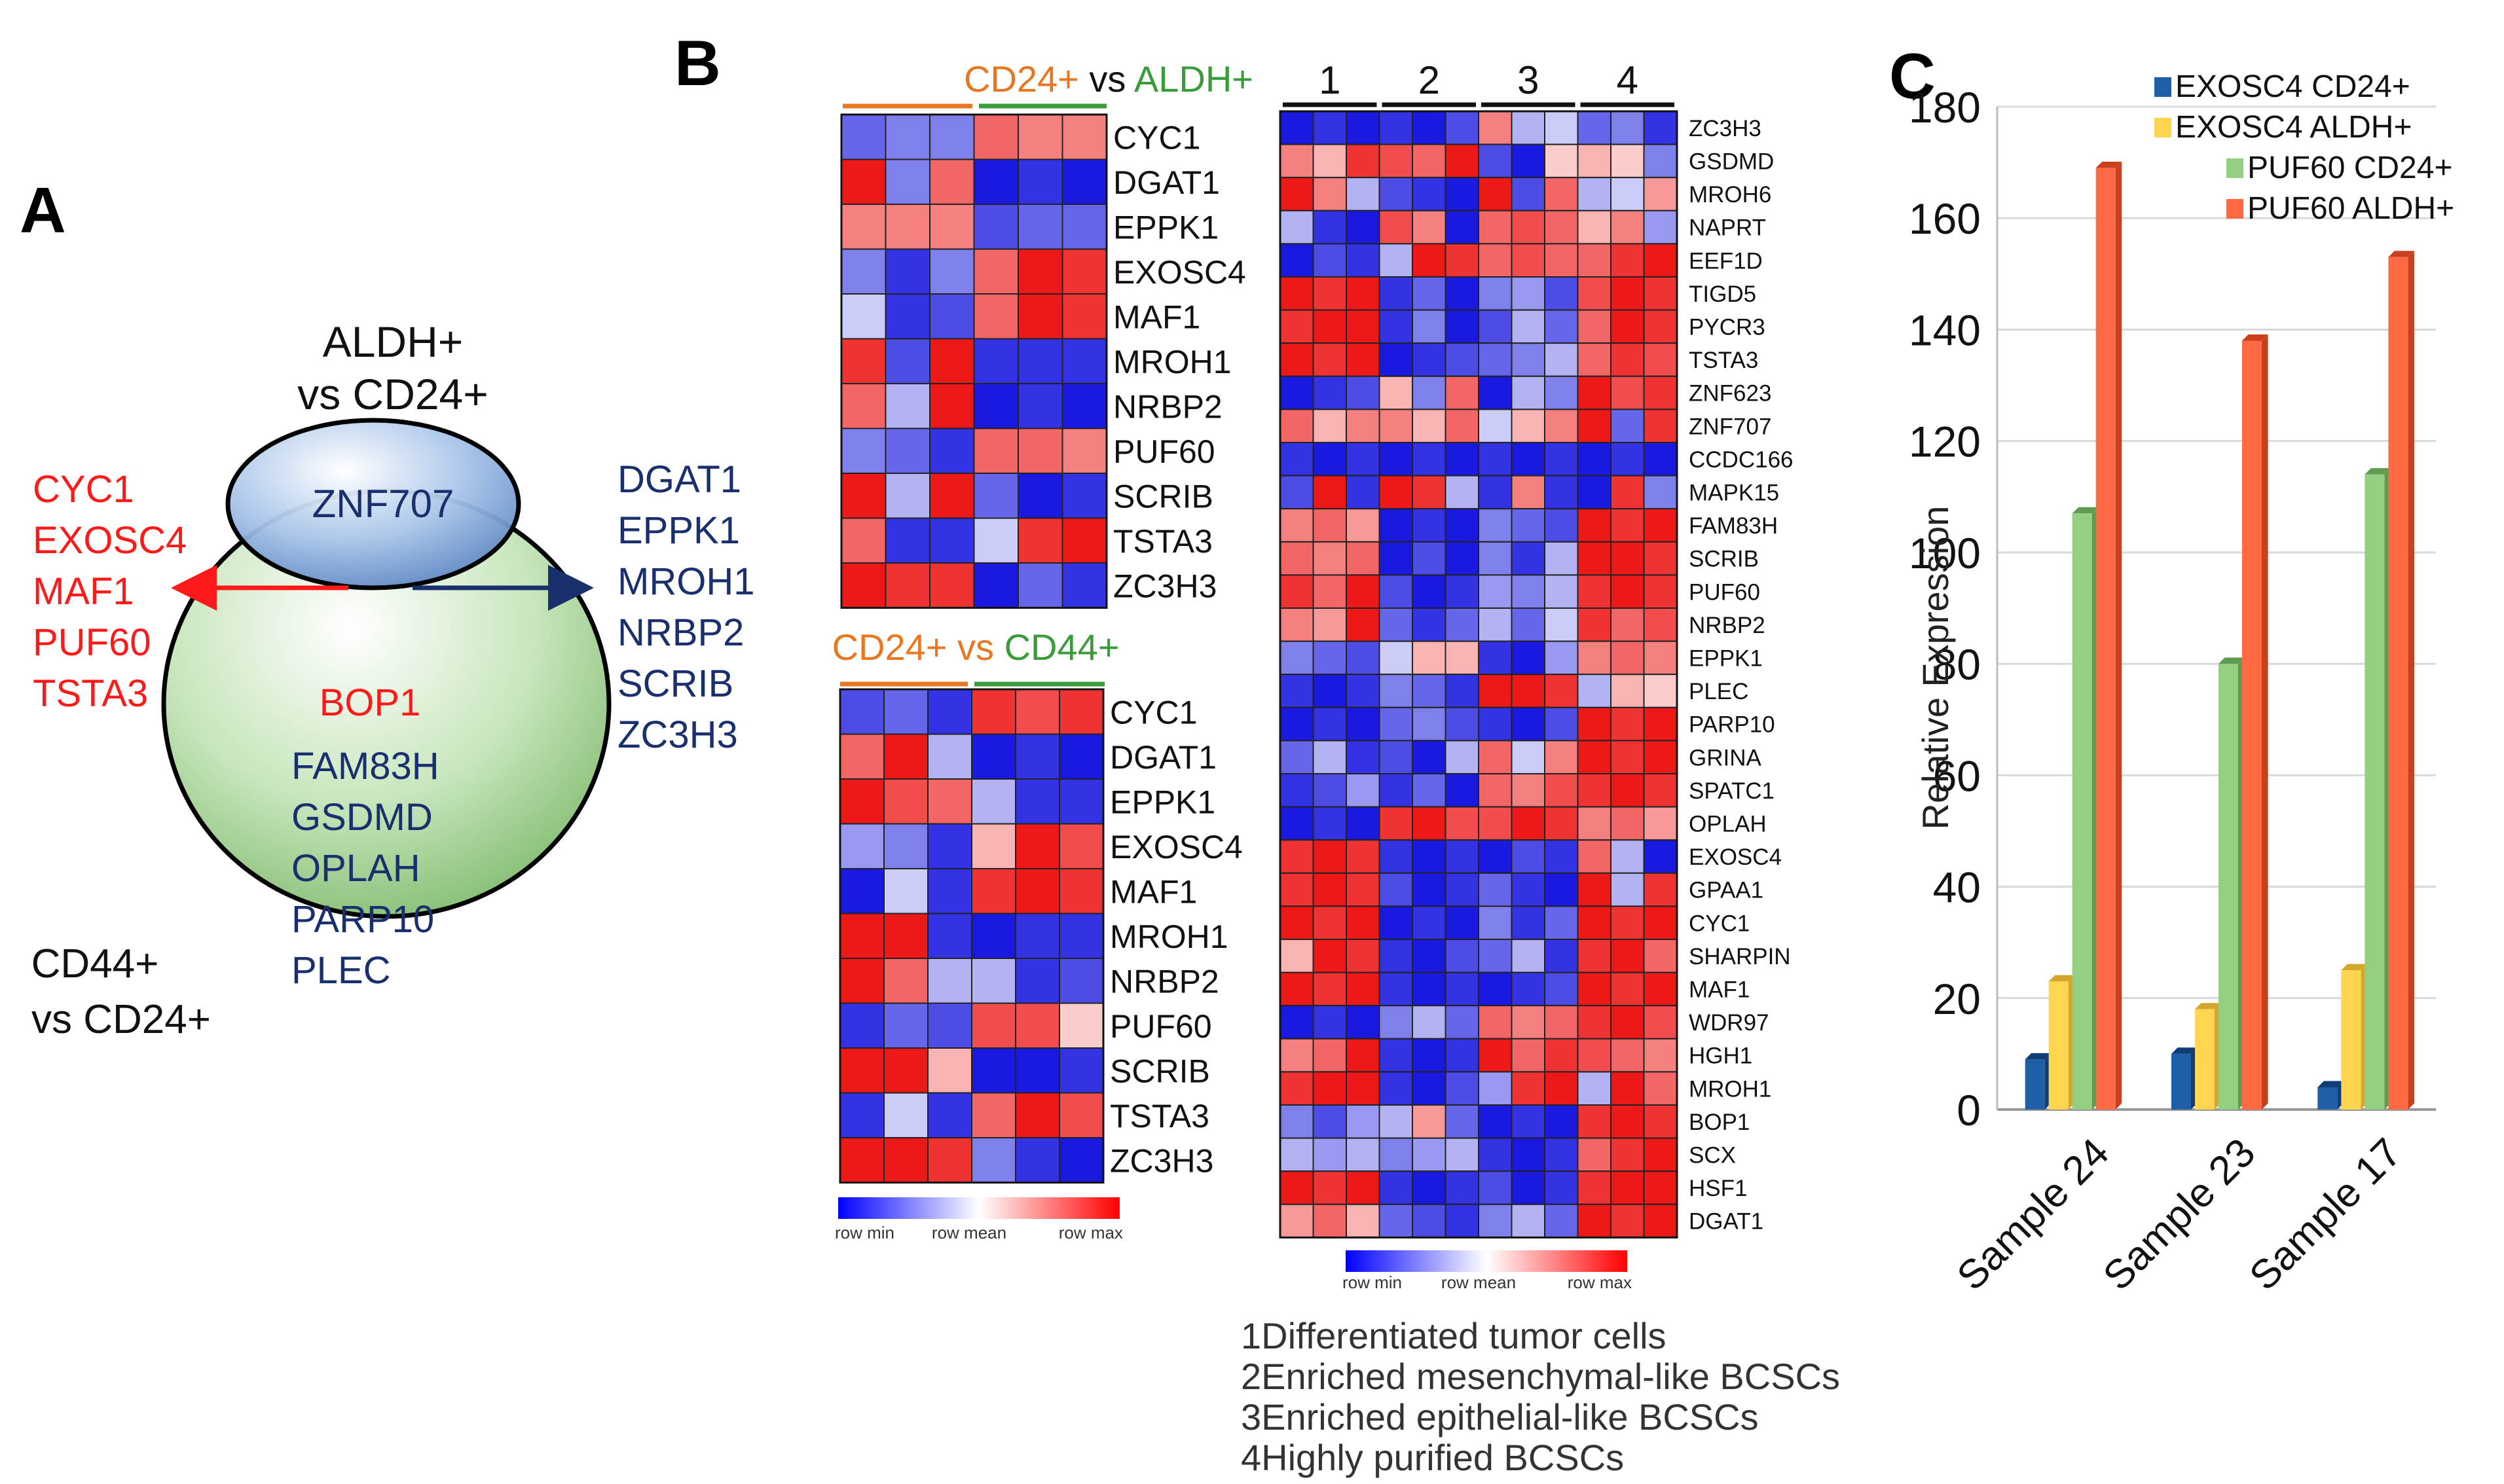 The width and height of the screenshot is (2504, 1484). Describe the element at coordinates (1731, 162) in the screenshot. I see `heatmap-gene-label: GSDMD` at that location.